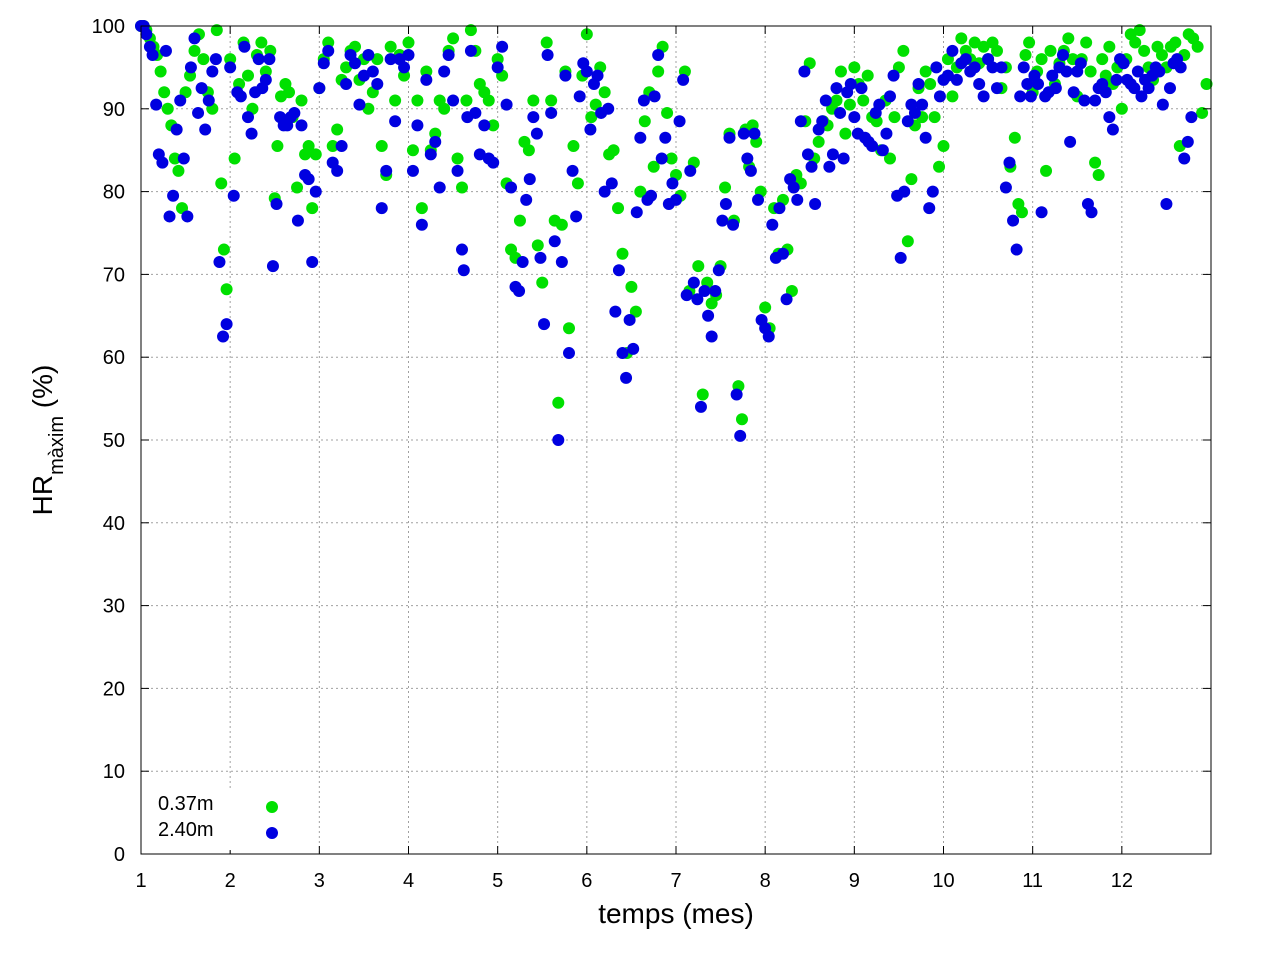 The width and height of the screenshot is (1280, 960). Describe the element at coordinates (186, 830) in the screenshot. I see `legend-label: 2.40m` at that location.